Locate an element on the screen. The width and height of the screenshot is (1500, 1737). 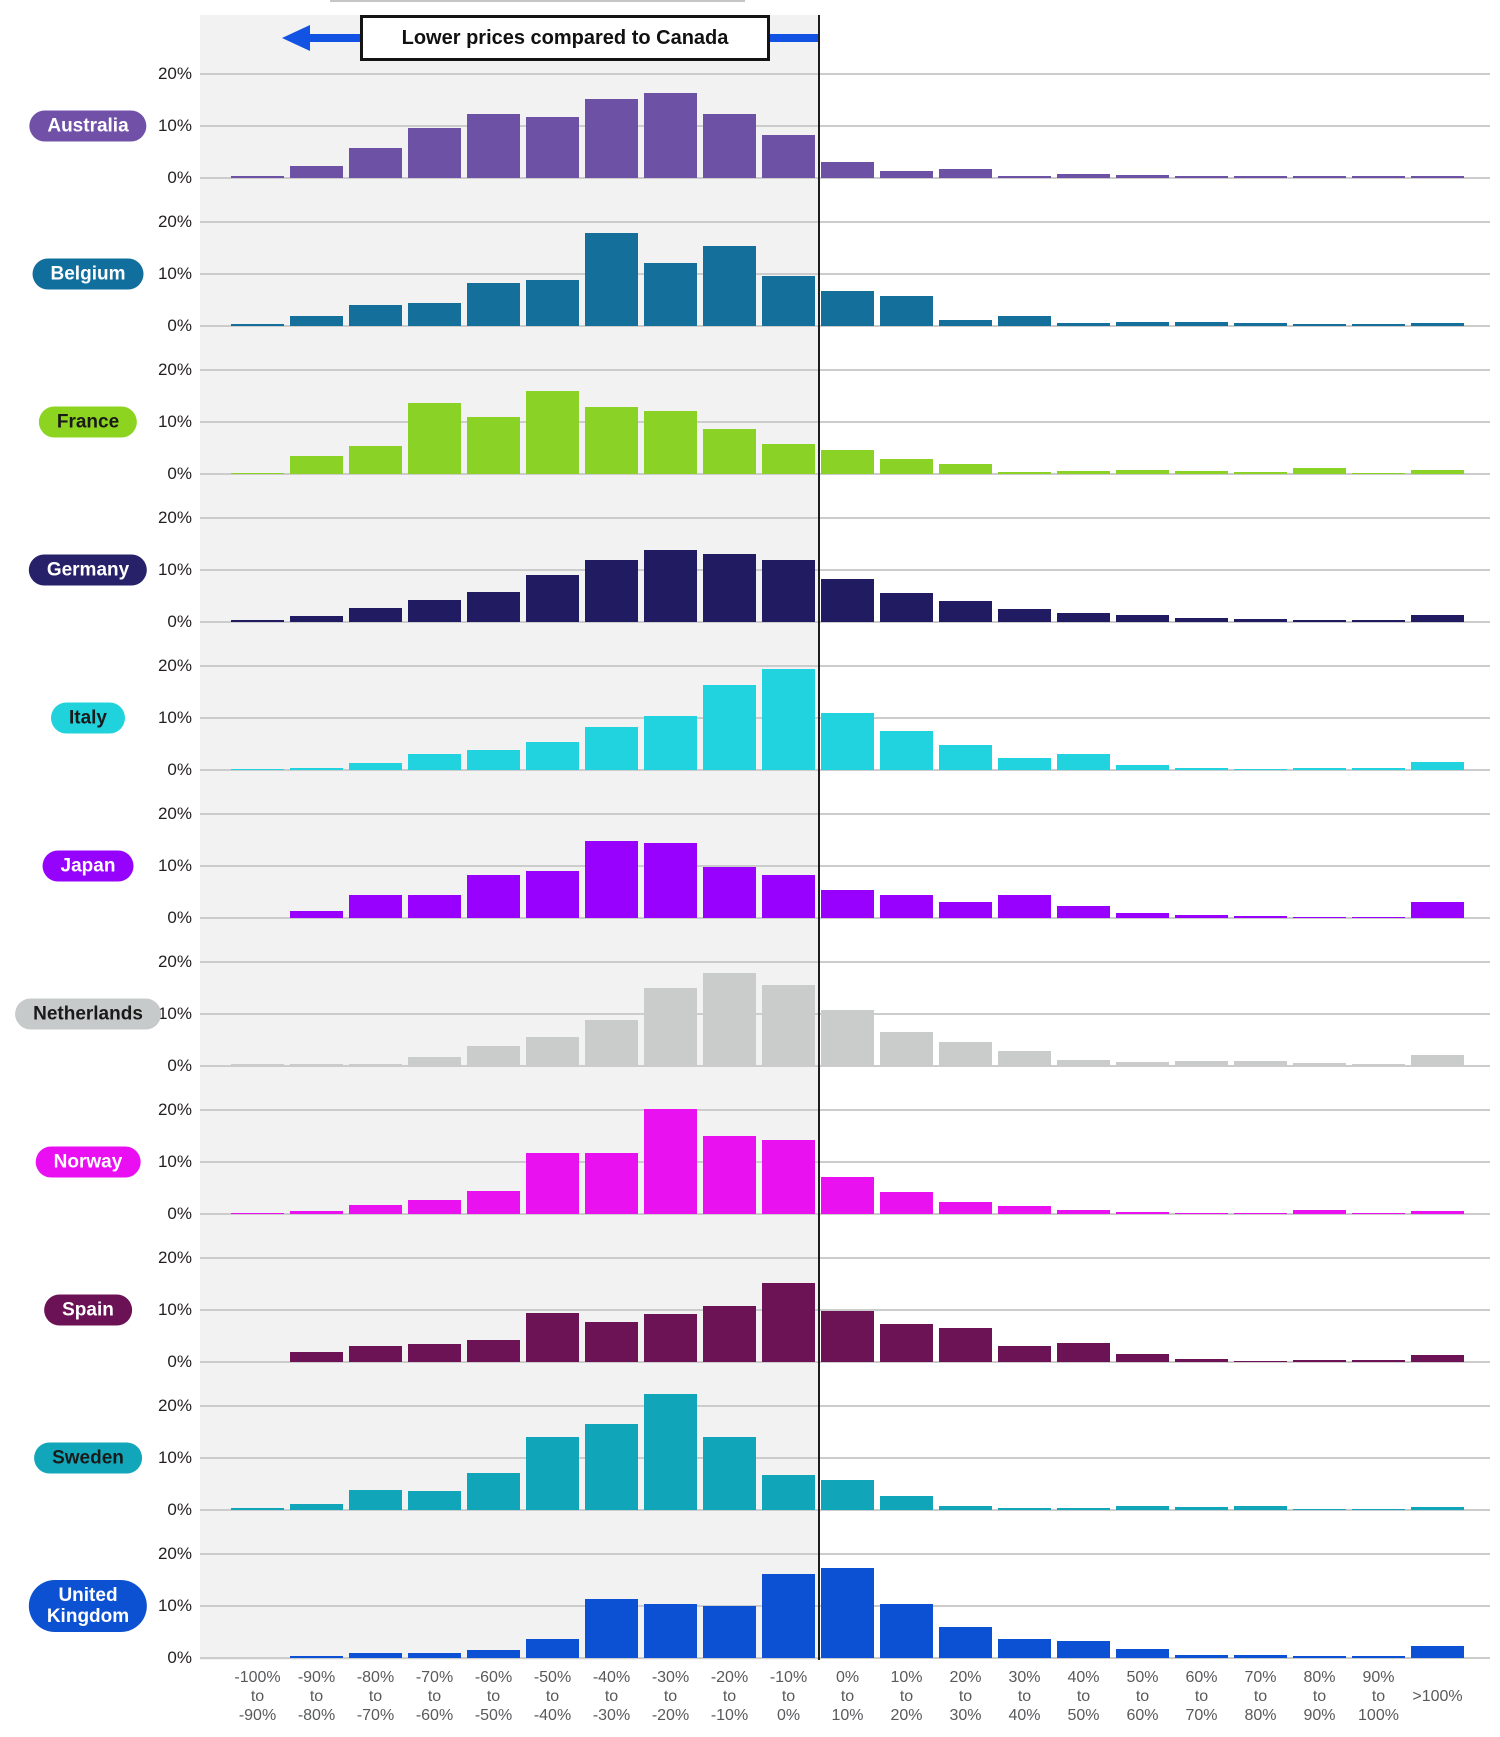
country-label-japan: Japan is located at coordinates (88, 866).